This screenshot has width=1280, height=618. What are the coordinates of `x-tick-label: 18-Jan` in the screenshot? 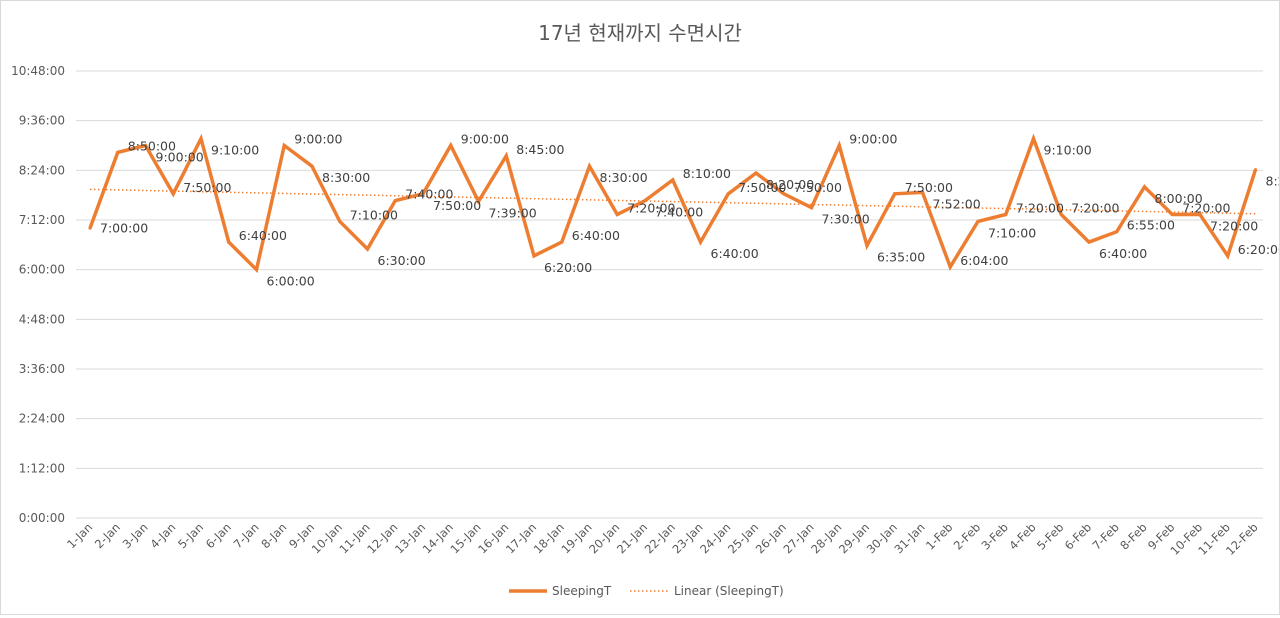 It's located at (549, 538).